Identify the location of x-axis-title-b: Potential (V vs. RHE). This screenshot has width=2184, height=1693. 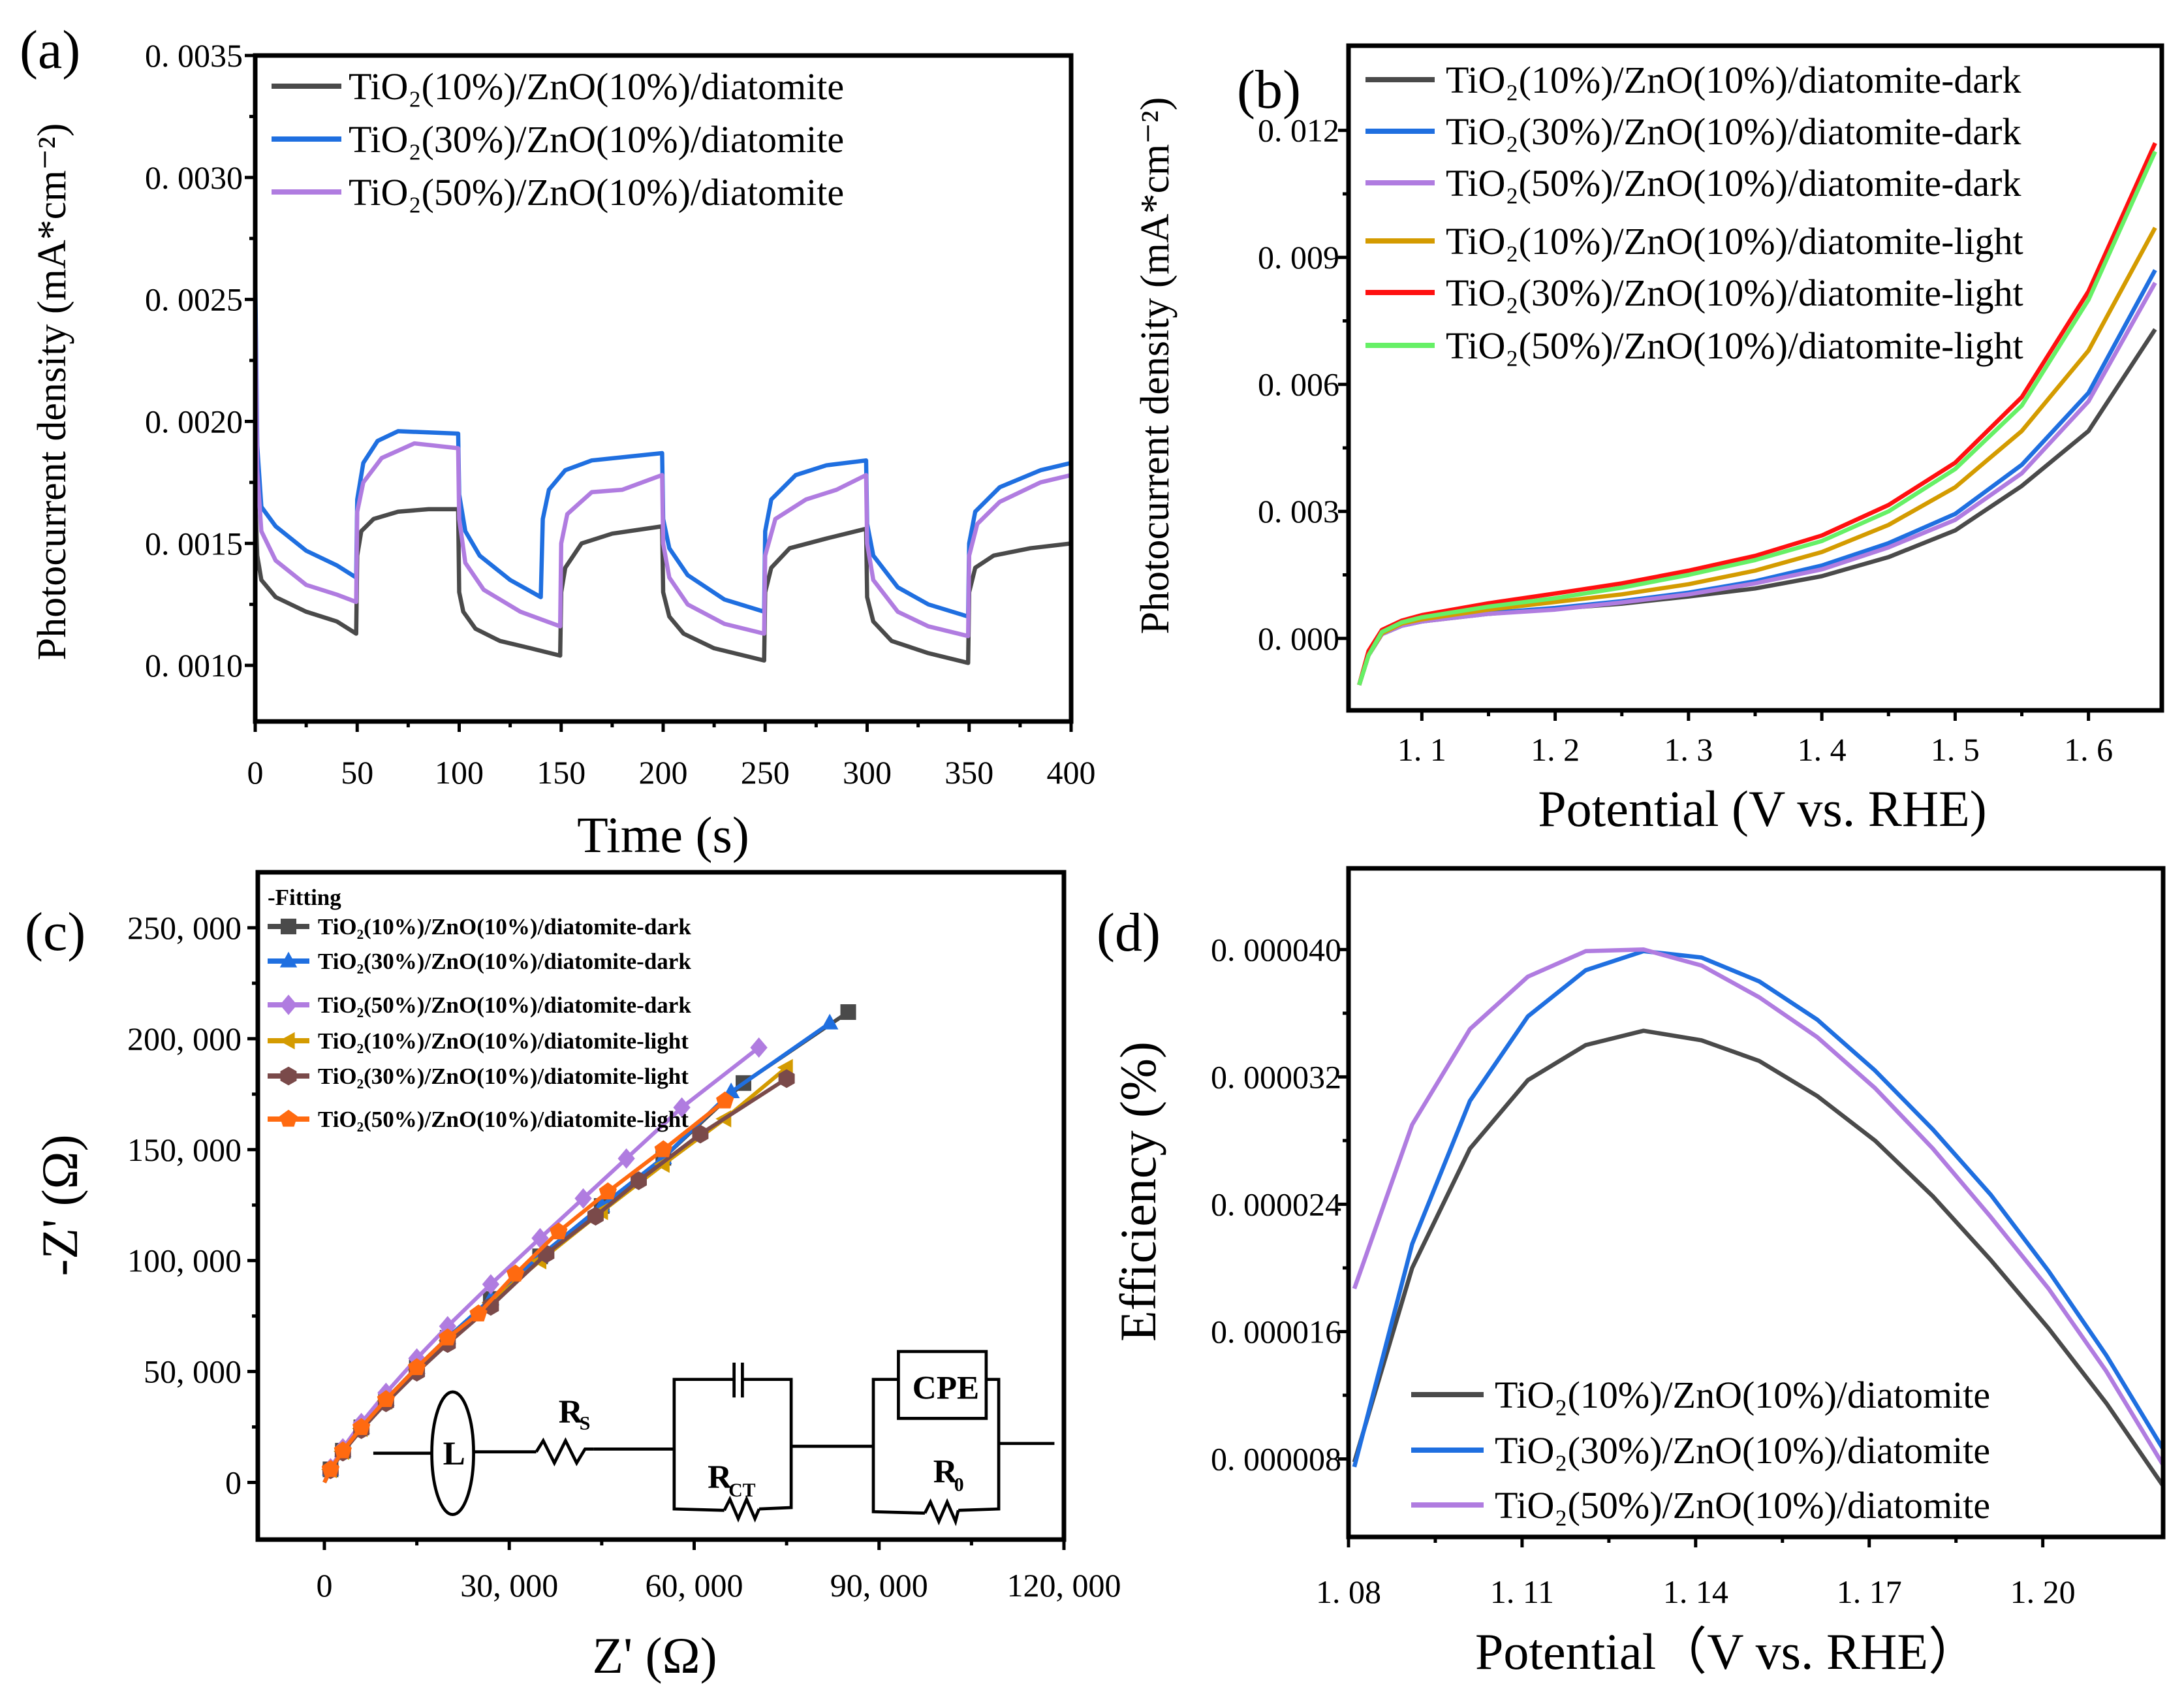
(1763, 809).